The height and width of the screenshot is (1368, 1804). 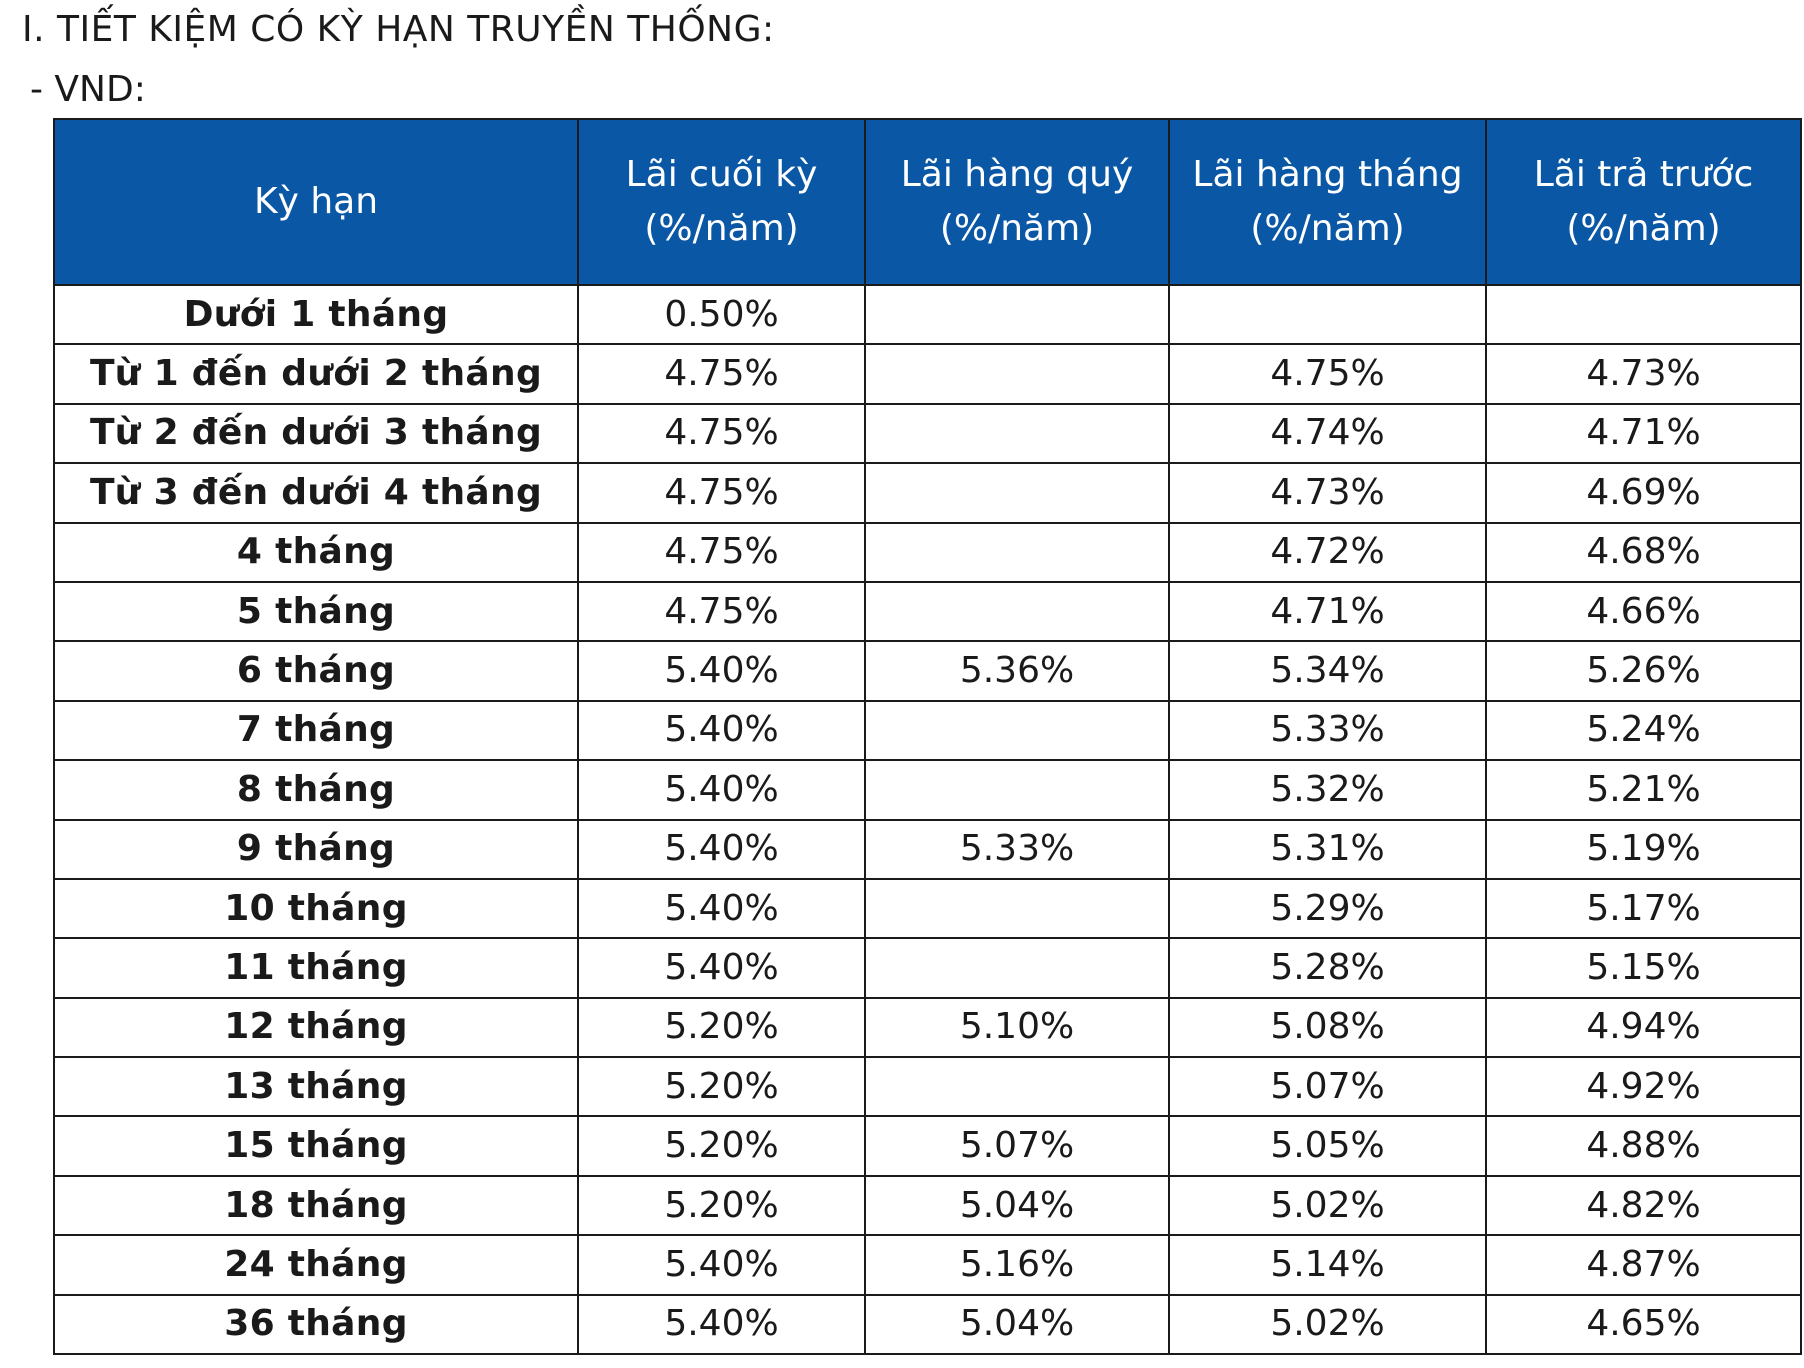 I want to click on cell-prepaid: 4.82%, so click(x=1643, y=1205).